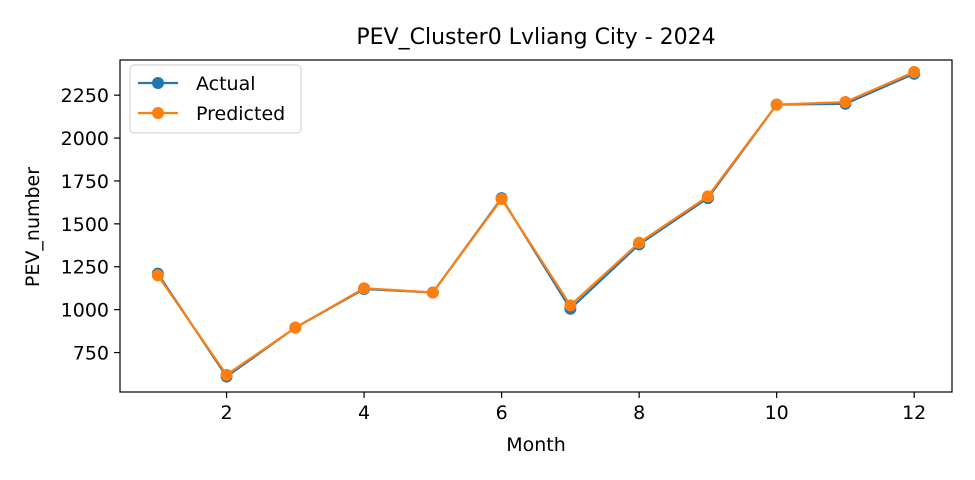  What do you see at coordinates (215, 99) in the screenshot?
I see `legend: Actual Predicted` at bounding box center [215, 99].